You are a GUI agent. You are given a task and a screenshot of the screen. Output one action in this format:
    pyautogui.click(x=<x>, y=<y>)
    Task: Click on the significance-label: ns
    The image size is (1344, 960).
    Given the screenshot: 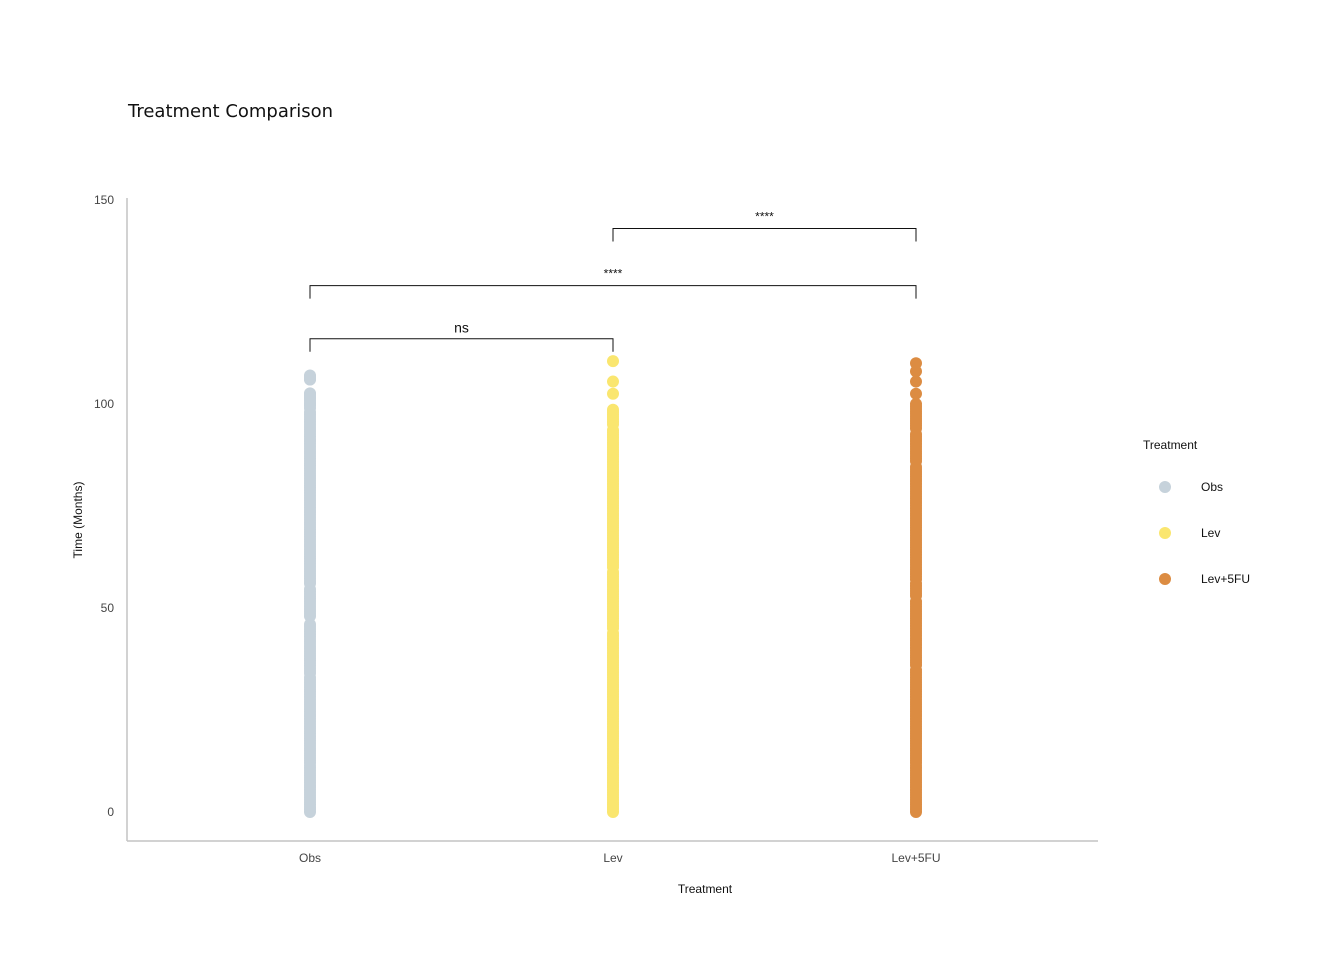 What is the action you would take?
    pyautogui.click(x=461, y=328)
    